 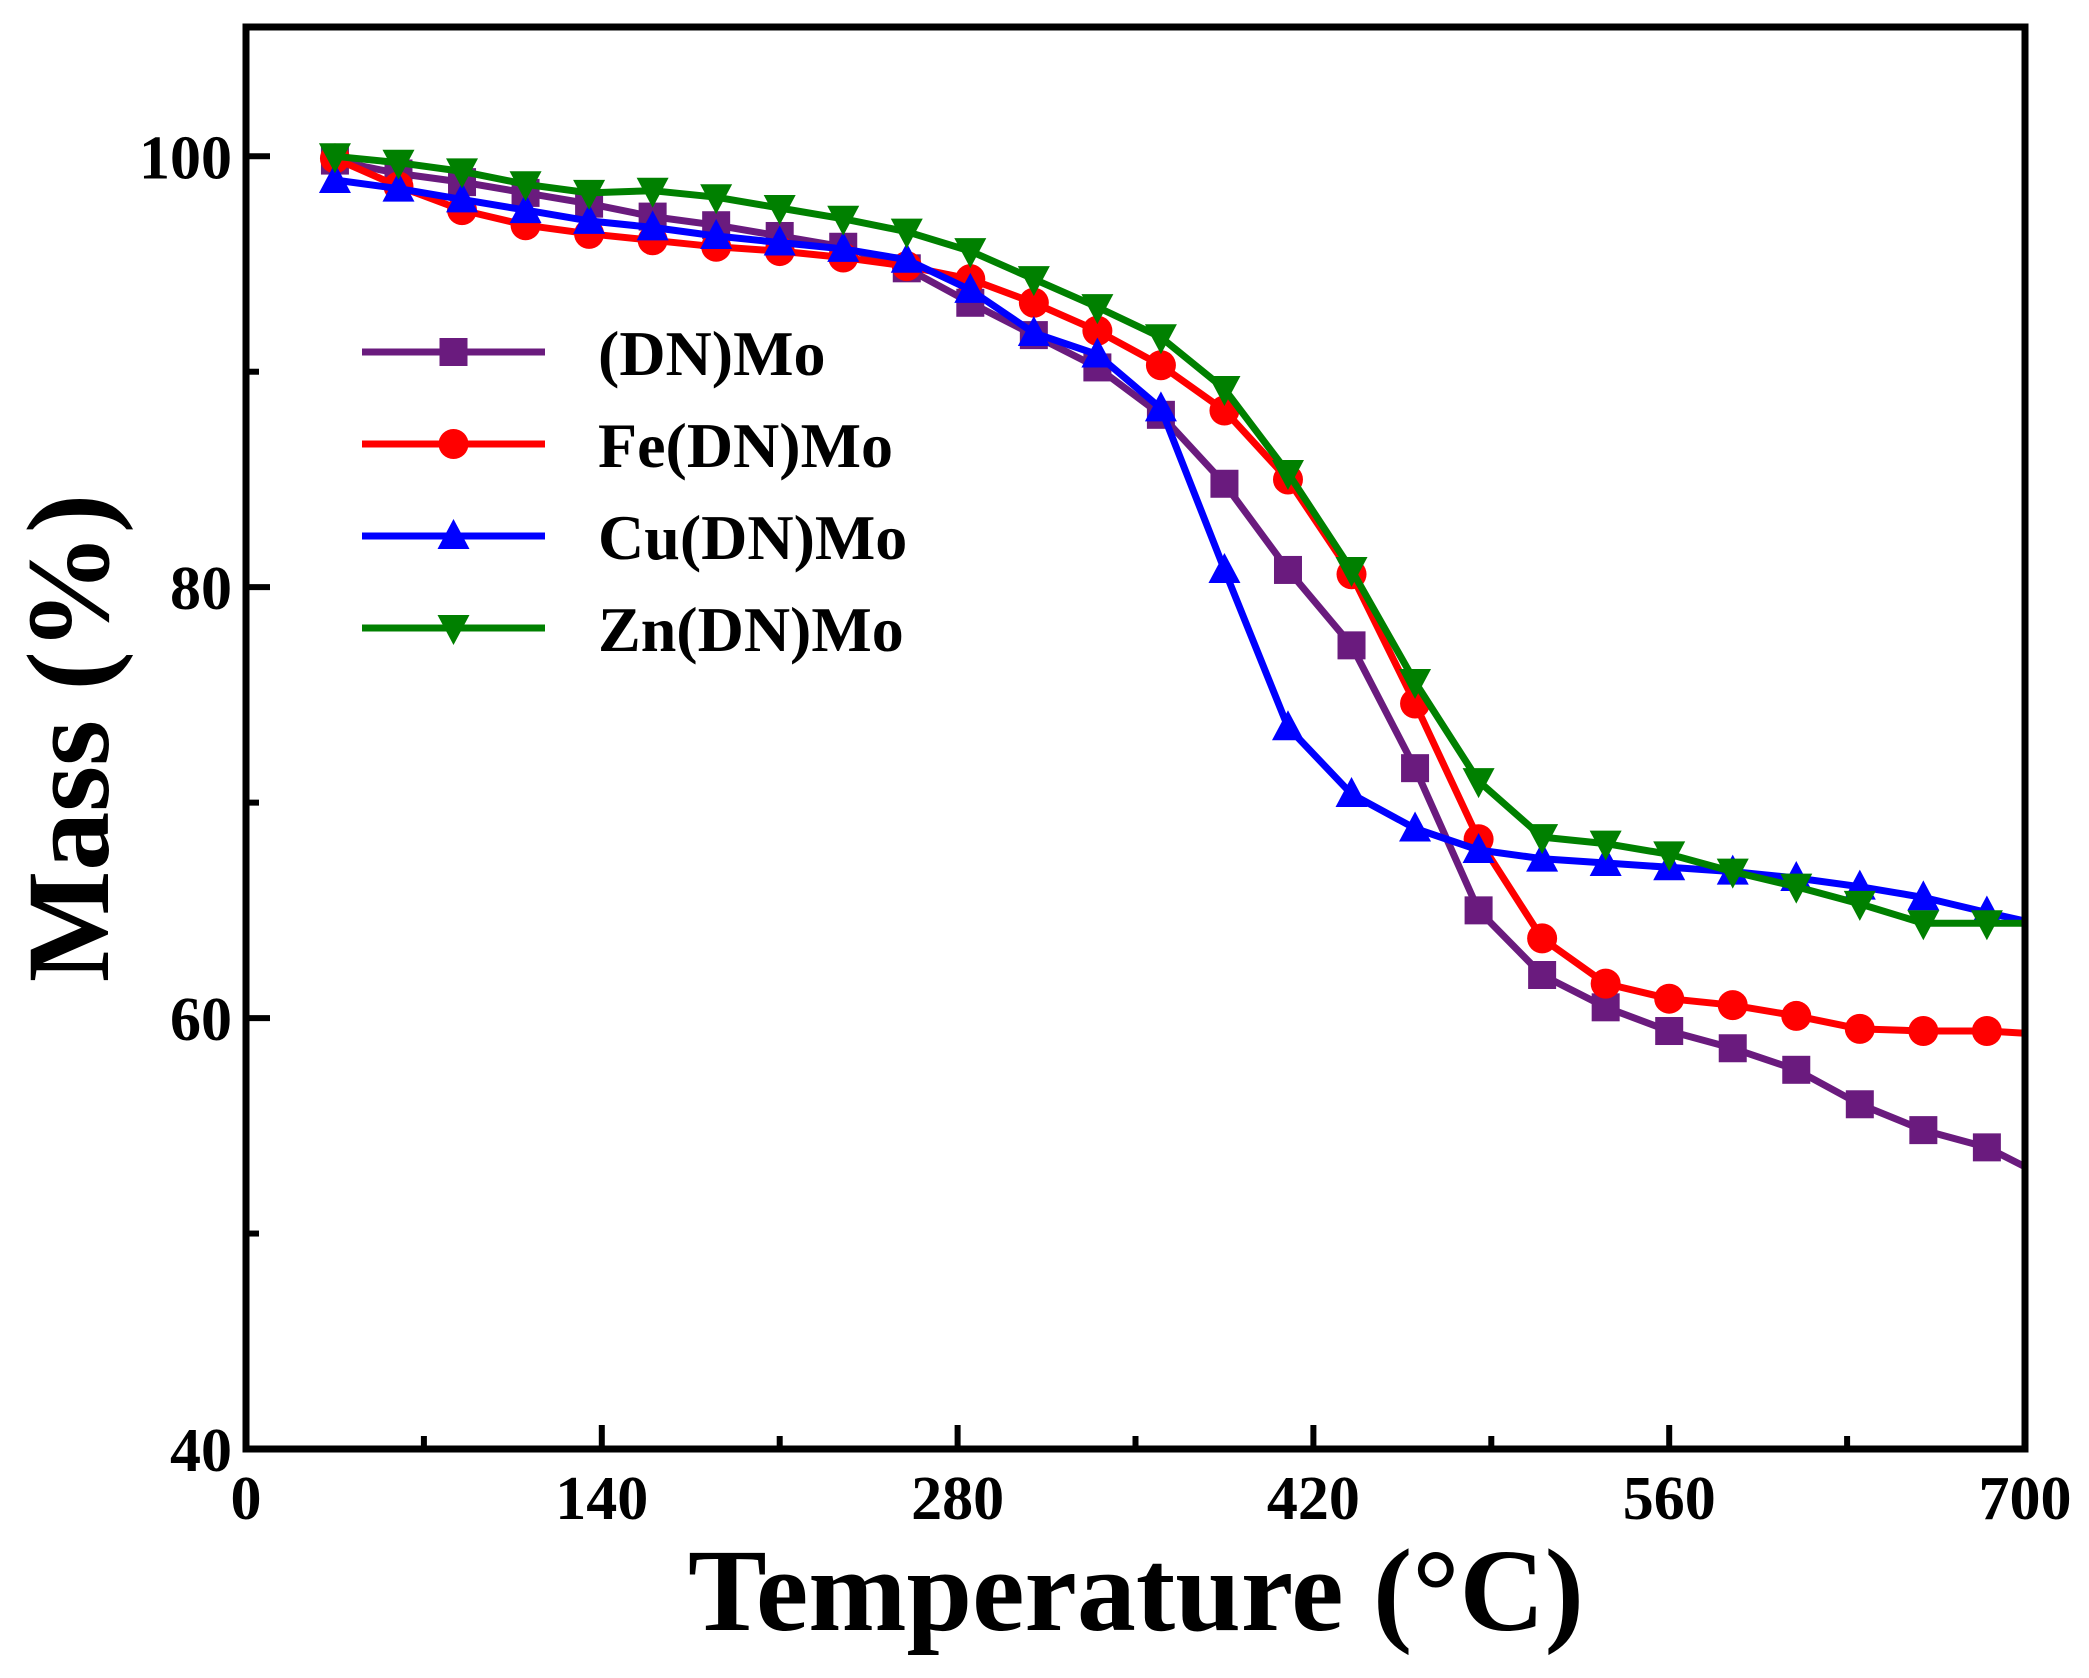 What do you see at coordinates (246, 1499) in the screenshot?
I see `x-tick-label: 0` at bounding box center [246, 1499].